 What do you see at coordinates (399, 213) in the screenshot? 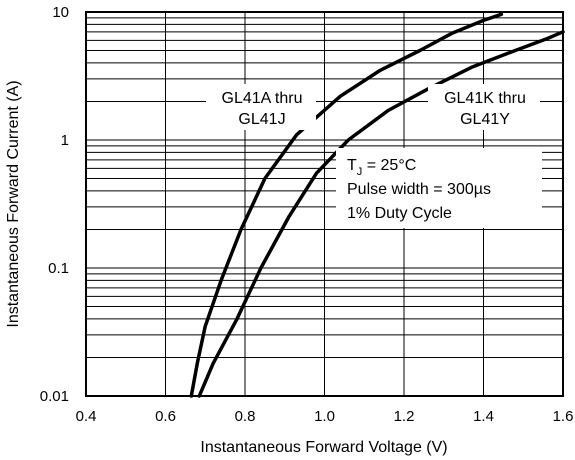
I see `condition-duty-cycle: 1% Duty Cycle` at bounding box center [399, 213].